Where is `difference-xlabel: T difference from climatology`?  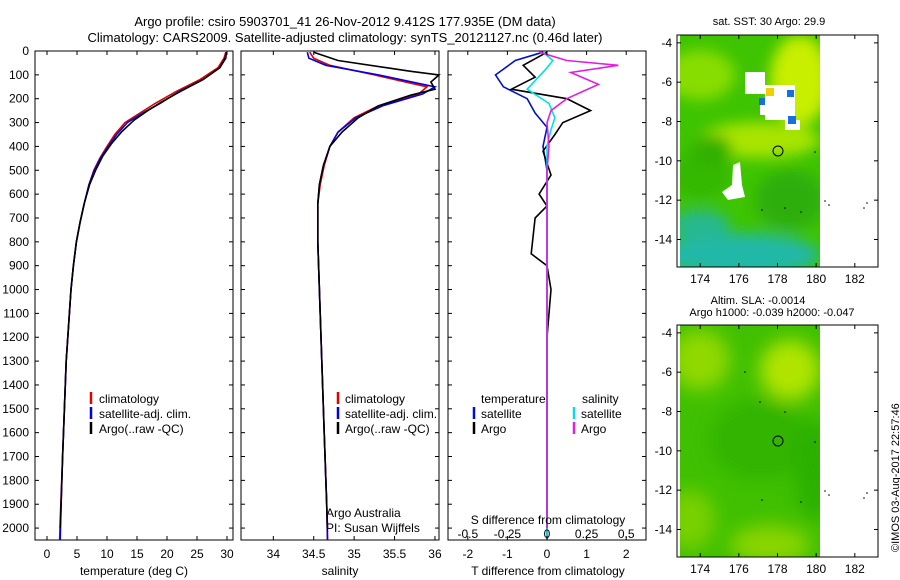 difference-xlabel: T difference from climatology is located at coordinates (548, 571).